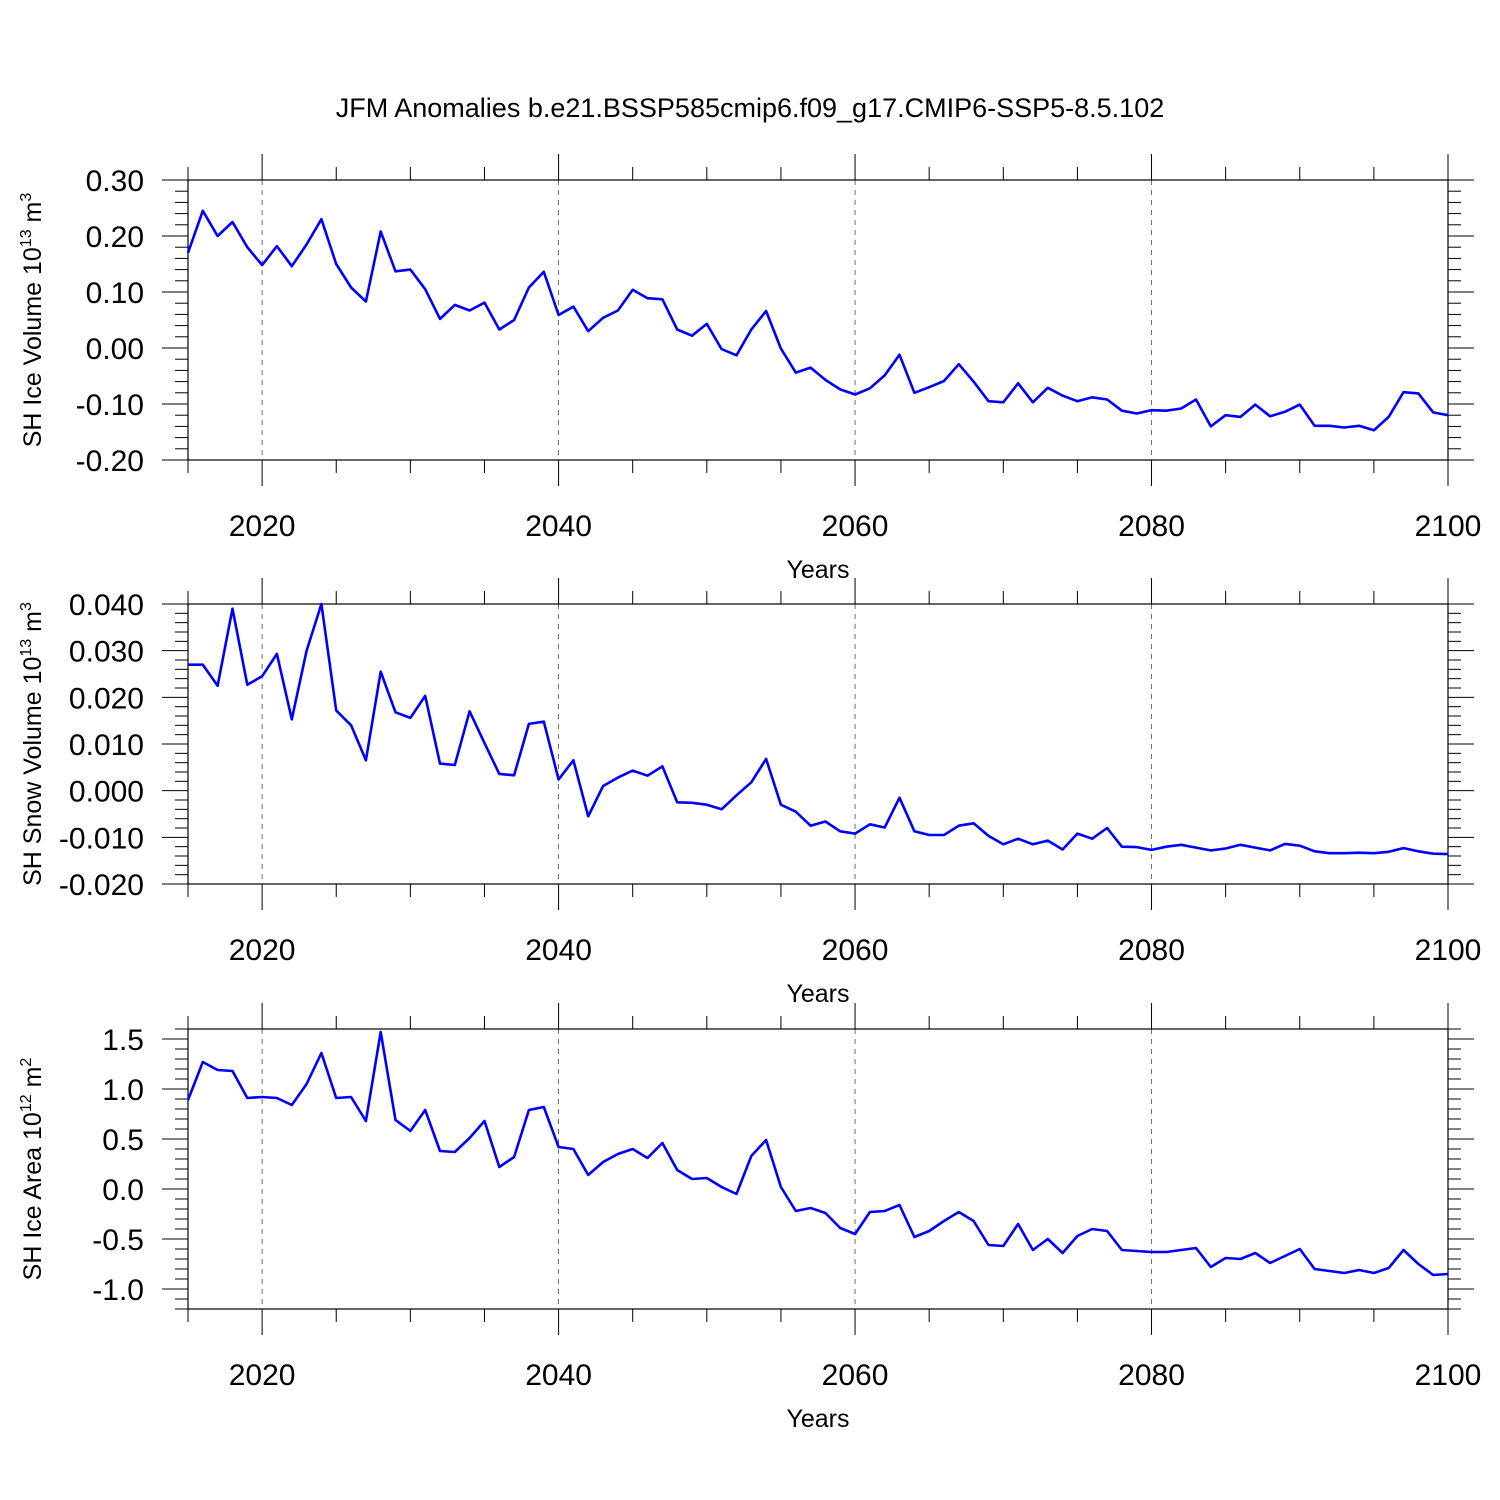 Image resolution: width=1500 pixels, height=1500 pixels. I want to click on y-tick-label: 1.0, so click(123, 1090).